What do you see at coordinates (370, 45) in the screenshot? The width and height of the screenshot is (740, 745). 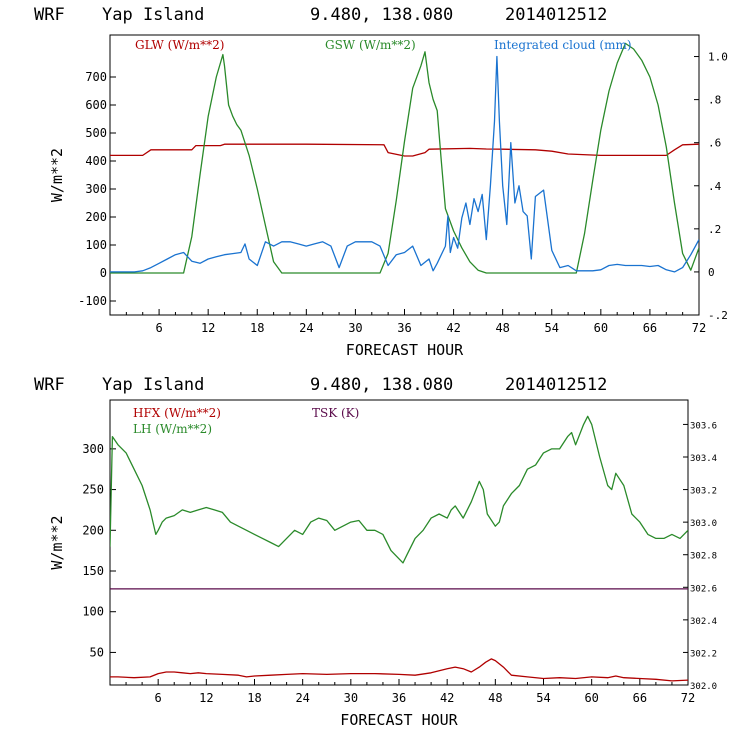 I see `legend-entry: GSW (W/m**2)` at bounding box center [370, 45].